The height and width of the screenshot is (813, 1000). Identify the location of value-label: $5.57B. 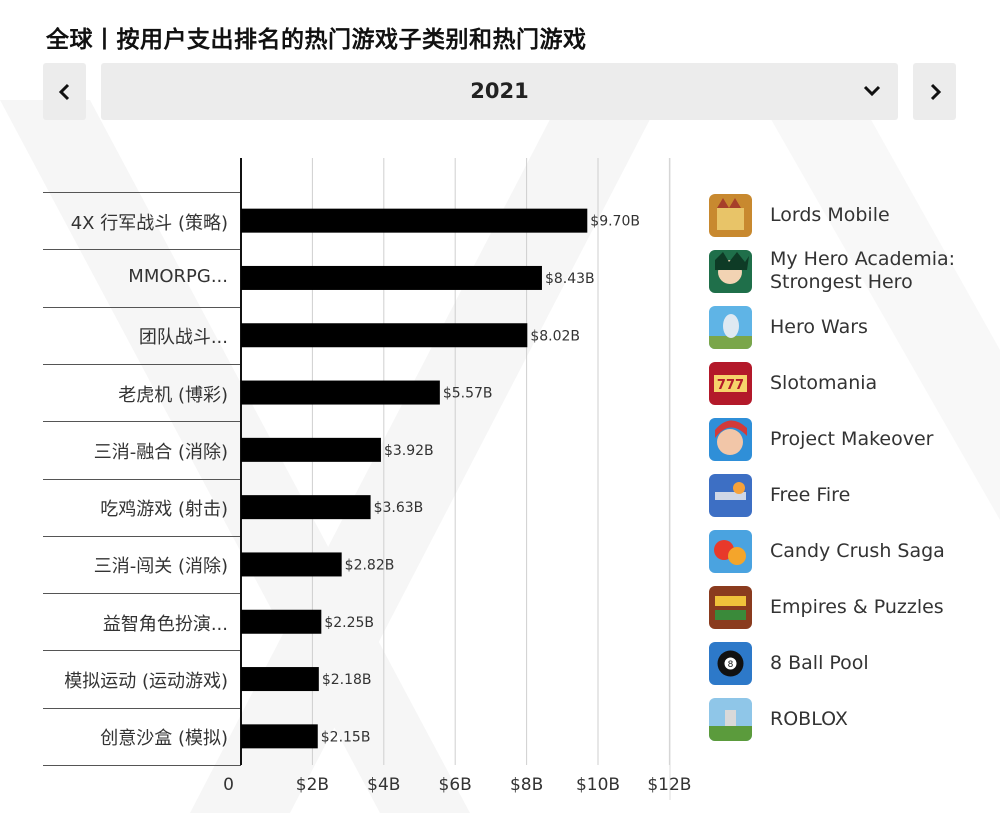
(468, 394).